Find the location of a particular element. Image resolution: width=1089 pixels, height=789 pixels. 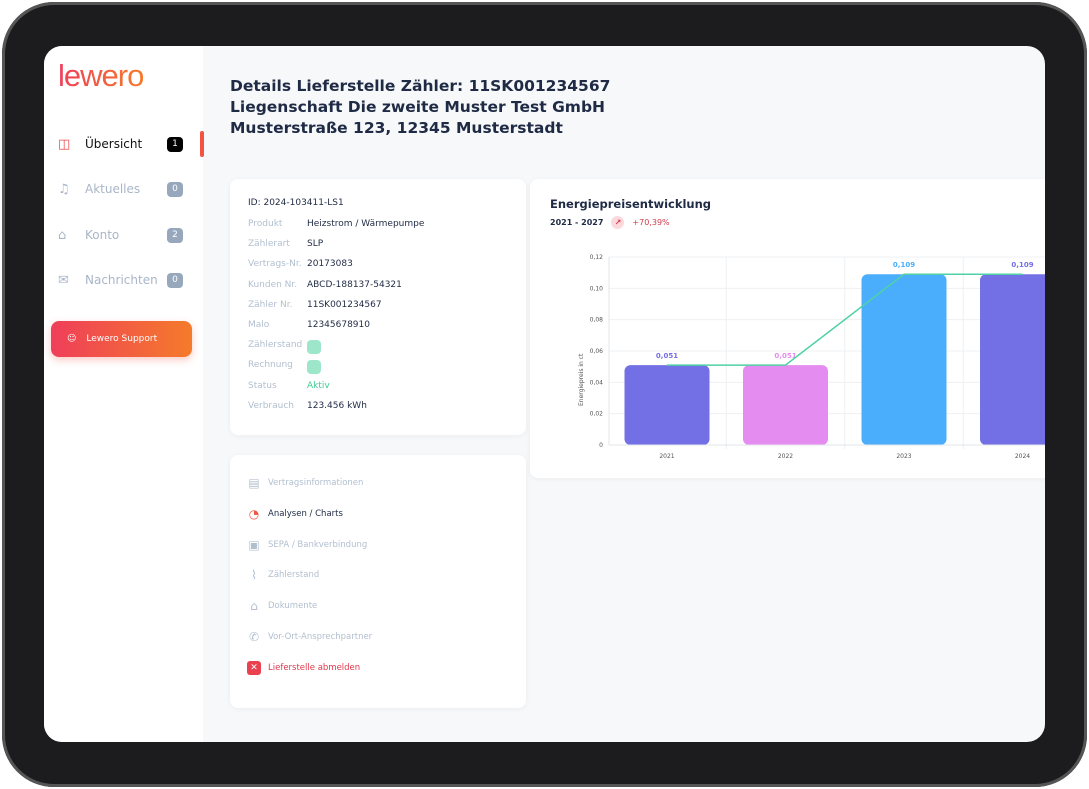

badge: 1 is located at coordinates (175, 144).